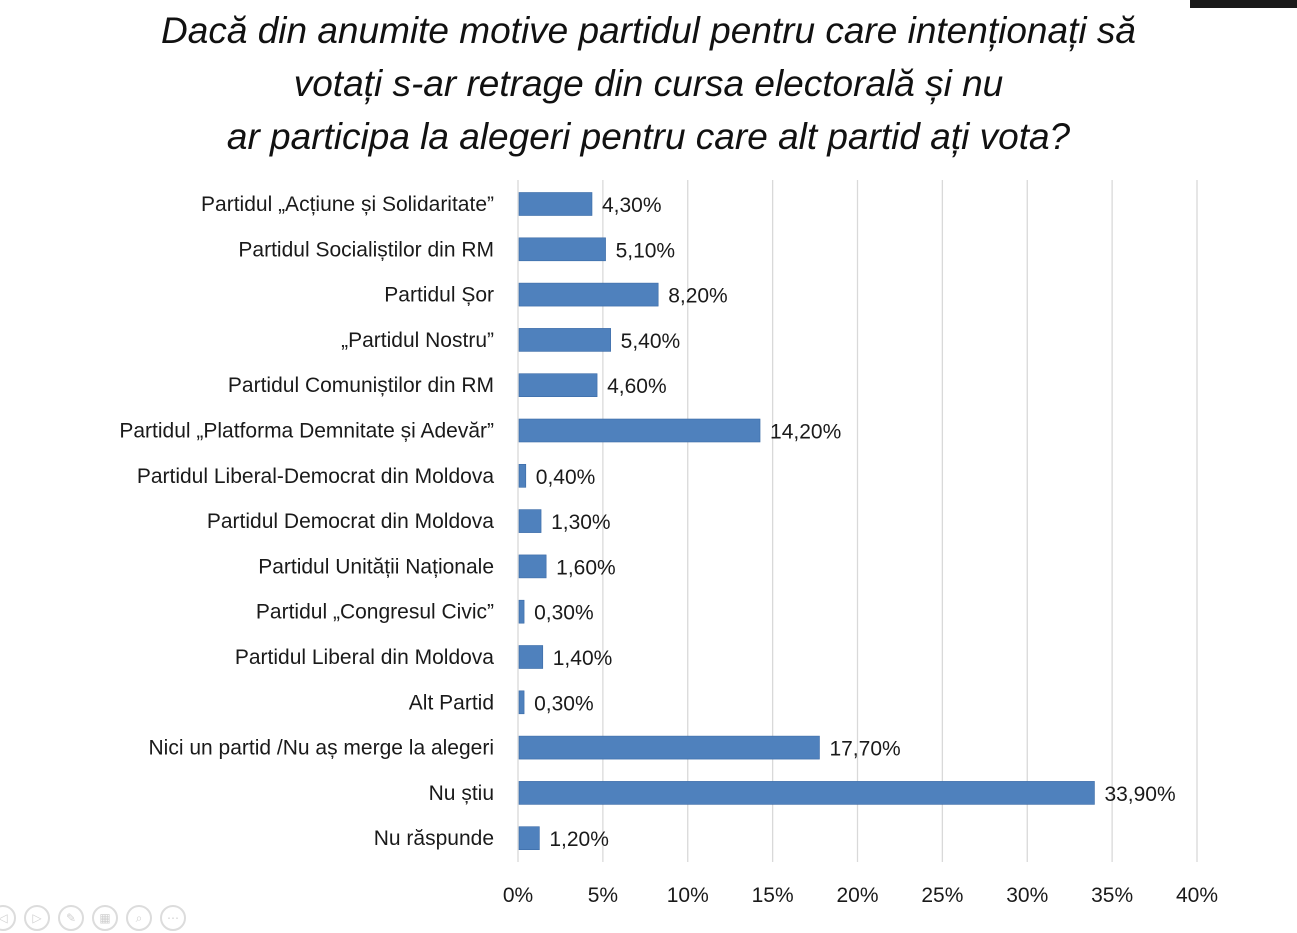 The height and width of the screenshot is (933, 1297). Describe the element at coordinates (434, 838) in the screenshot. I see `category-label: Nu răspunde` at that location.